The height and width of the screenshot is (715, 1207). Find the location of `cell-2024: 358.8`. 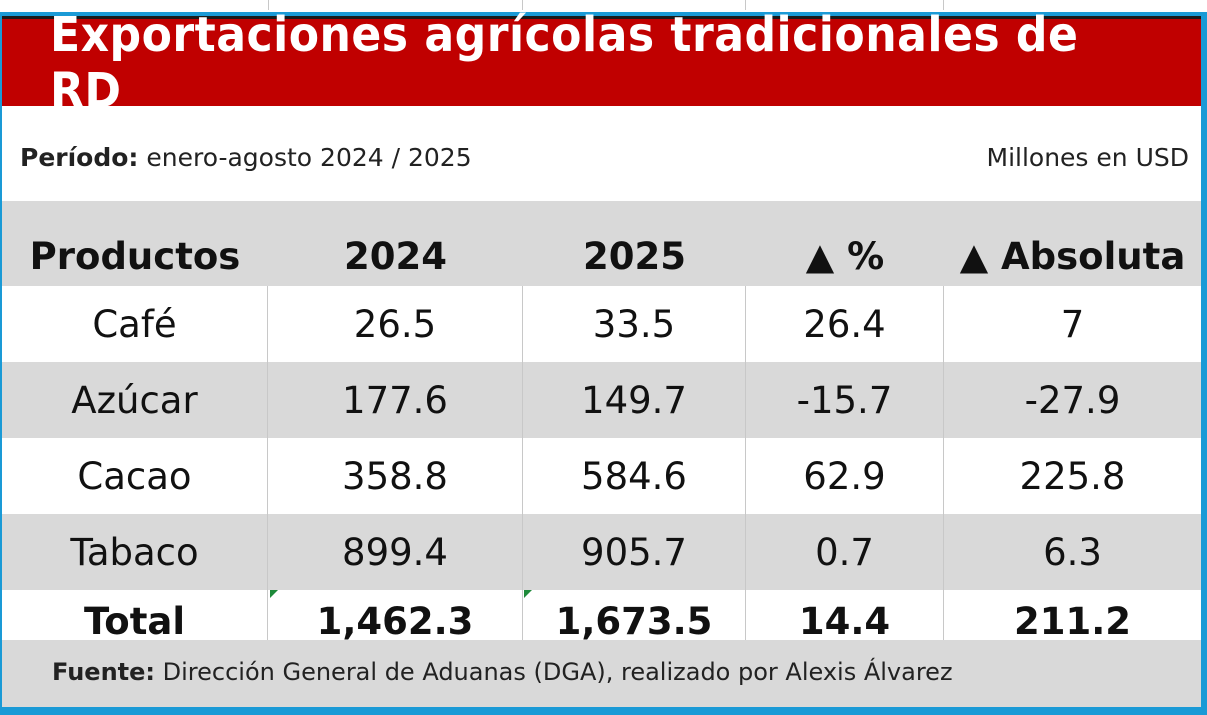

cell-2024: 358.8 is located at coordinates (395, 476).